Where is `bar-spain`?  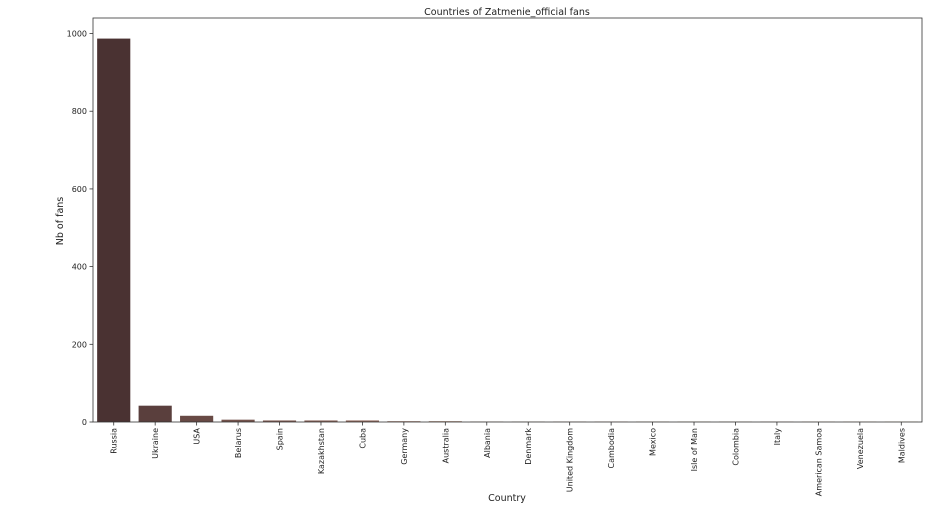
bar-spain is located at coordinates (279, 421).